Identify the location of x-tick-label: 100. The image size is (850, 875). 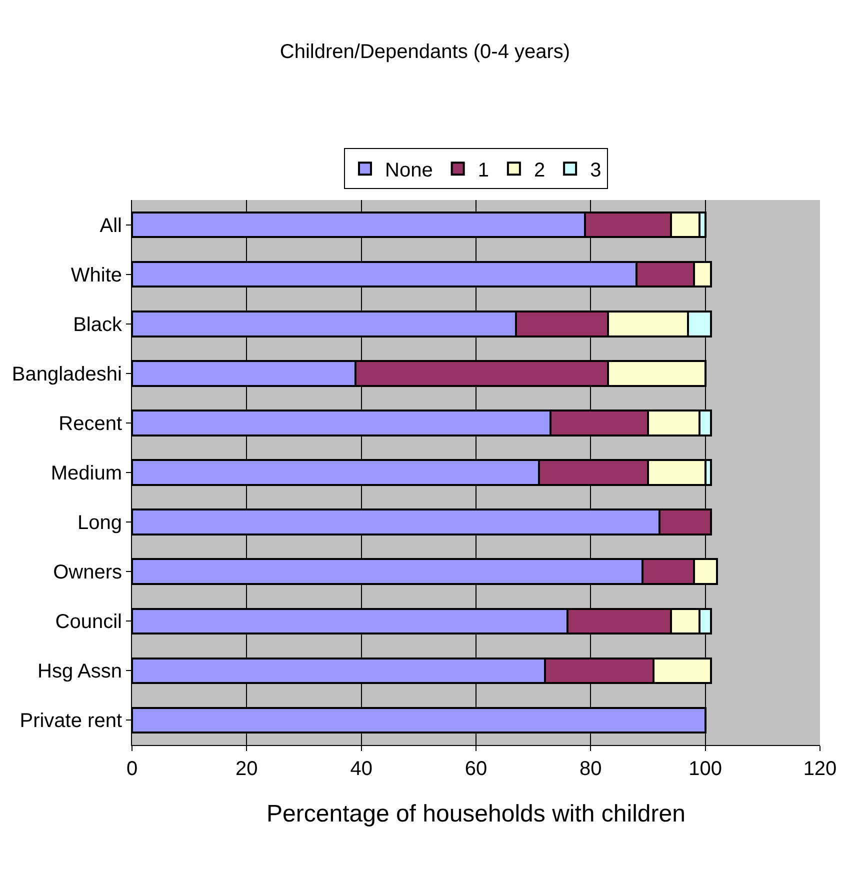
(705, 769).